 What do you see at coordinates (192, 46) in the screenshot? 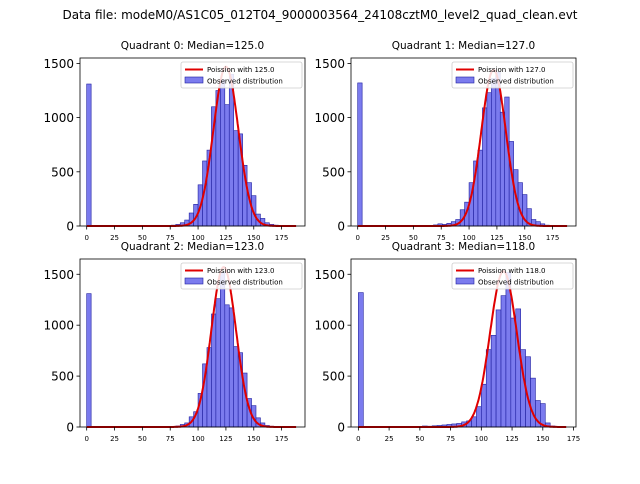
I see `subplot-title: Quadrant 0: Median=125.0` at bounding box center [192, 46].